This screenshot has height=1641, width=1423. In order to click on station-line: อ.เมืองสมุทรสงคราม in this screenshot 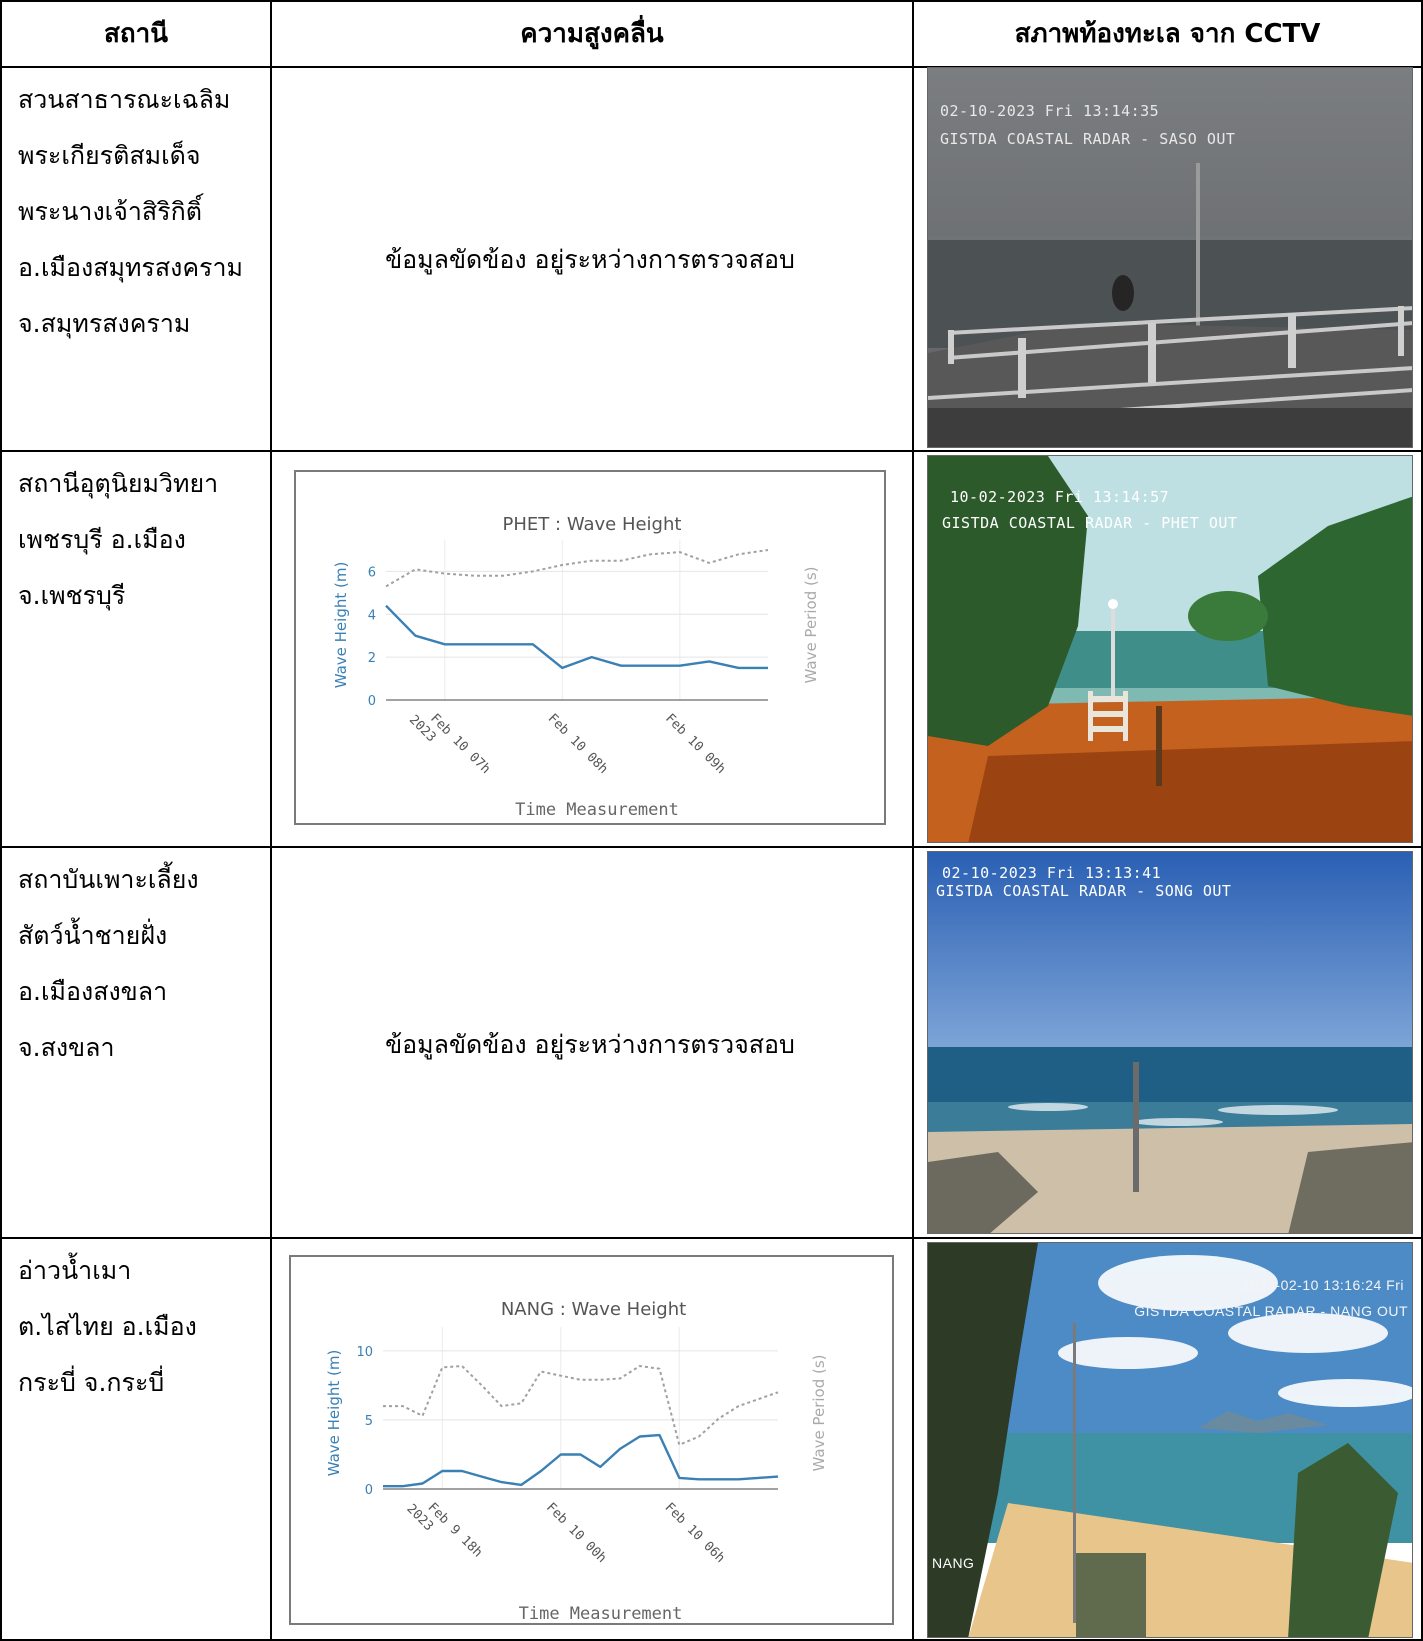, I will do `click(130, 267)`.